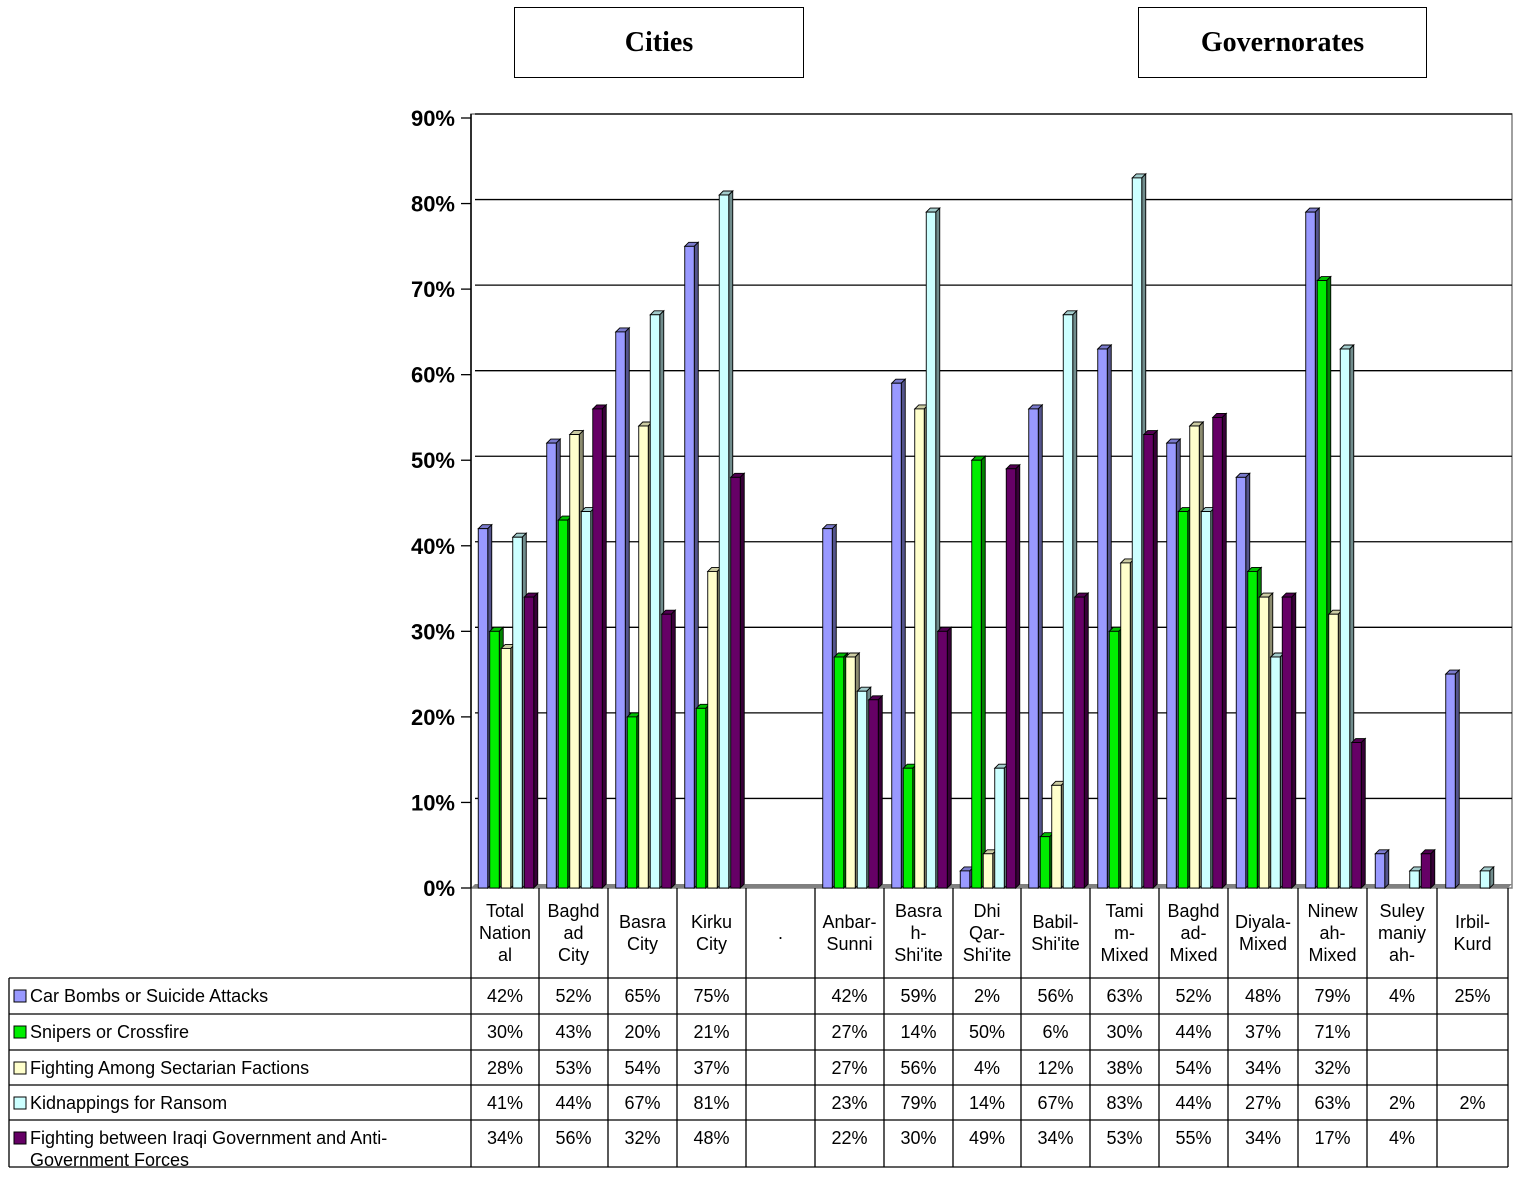 Image resolution: width=1518 pixels, height=1183 pixels. What do you see at coordinates (573, 933) in the screenshot?
I see `category-label: ad` at bounding box center [573, 933].